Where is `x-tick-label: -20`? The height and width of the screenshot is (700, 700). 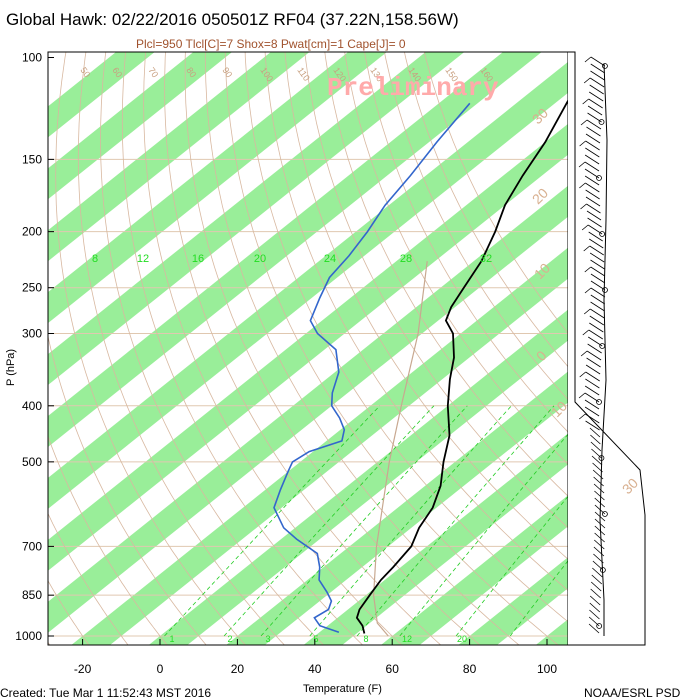 x-tick-label: -20 is located at coordinates (83, 669).